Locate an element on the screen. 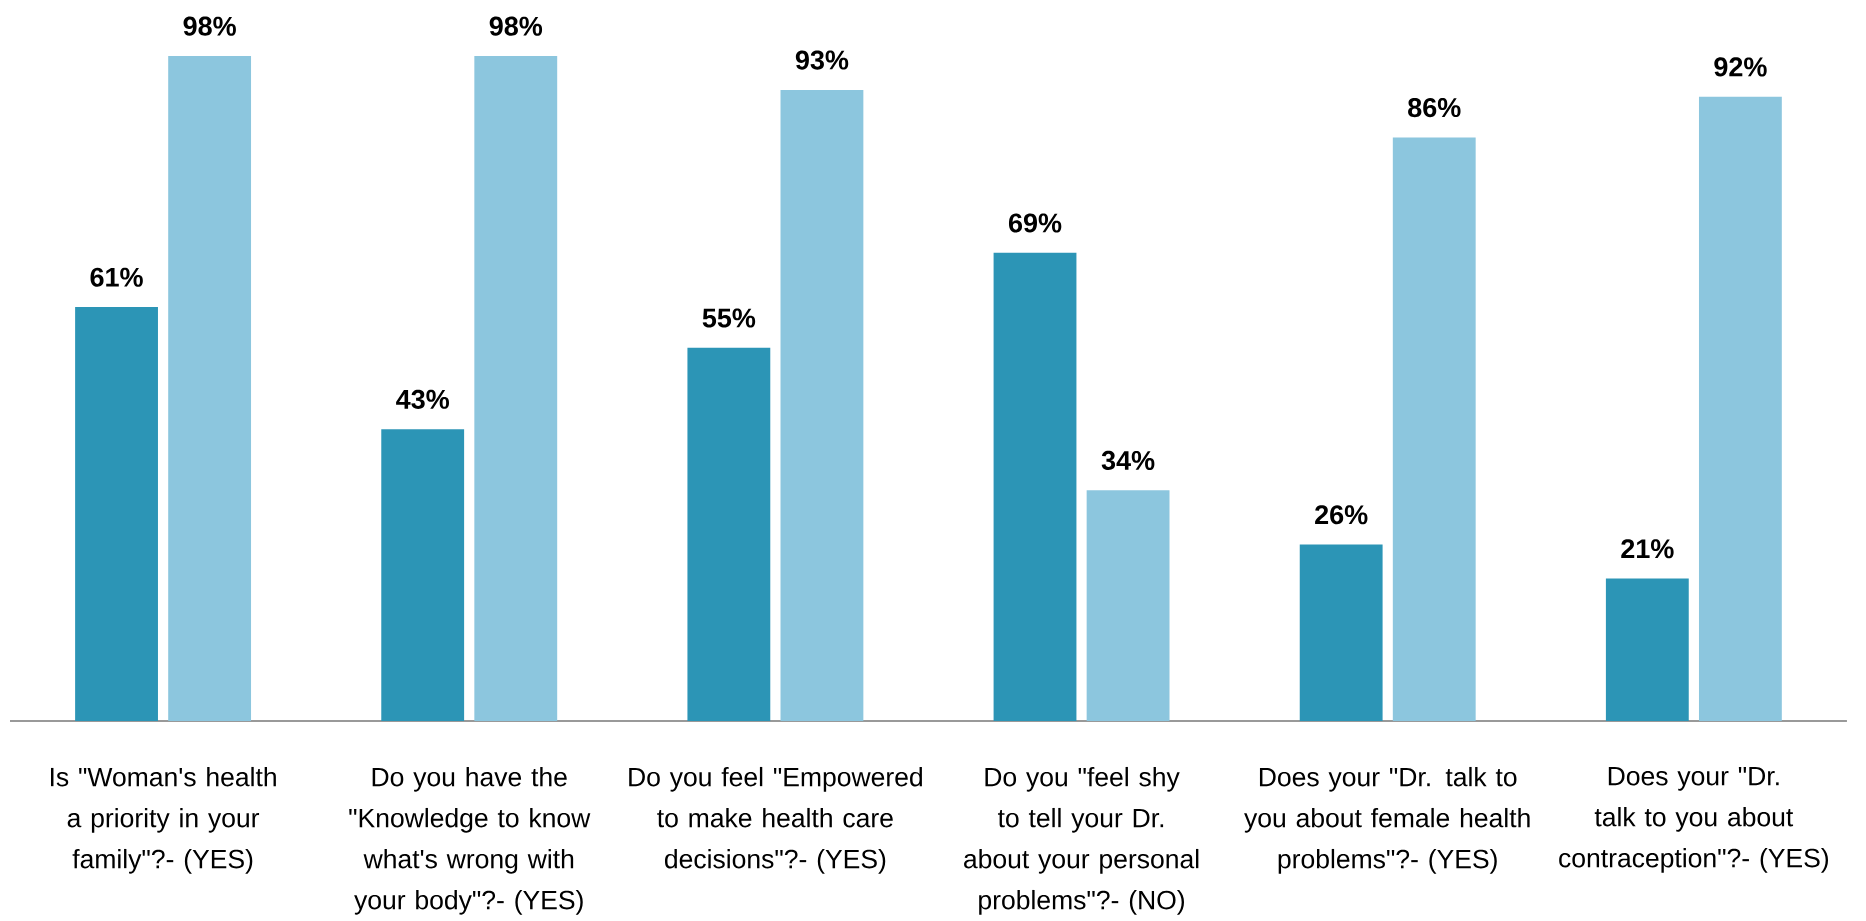 The height and width of the screenshot is (921, 1866). x-tick-label: Is "Woman's health a priority in your family"?- (YES) is located at coordinates (163, 820).